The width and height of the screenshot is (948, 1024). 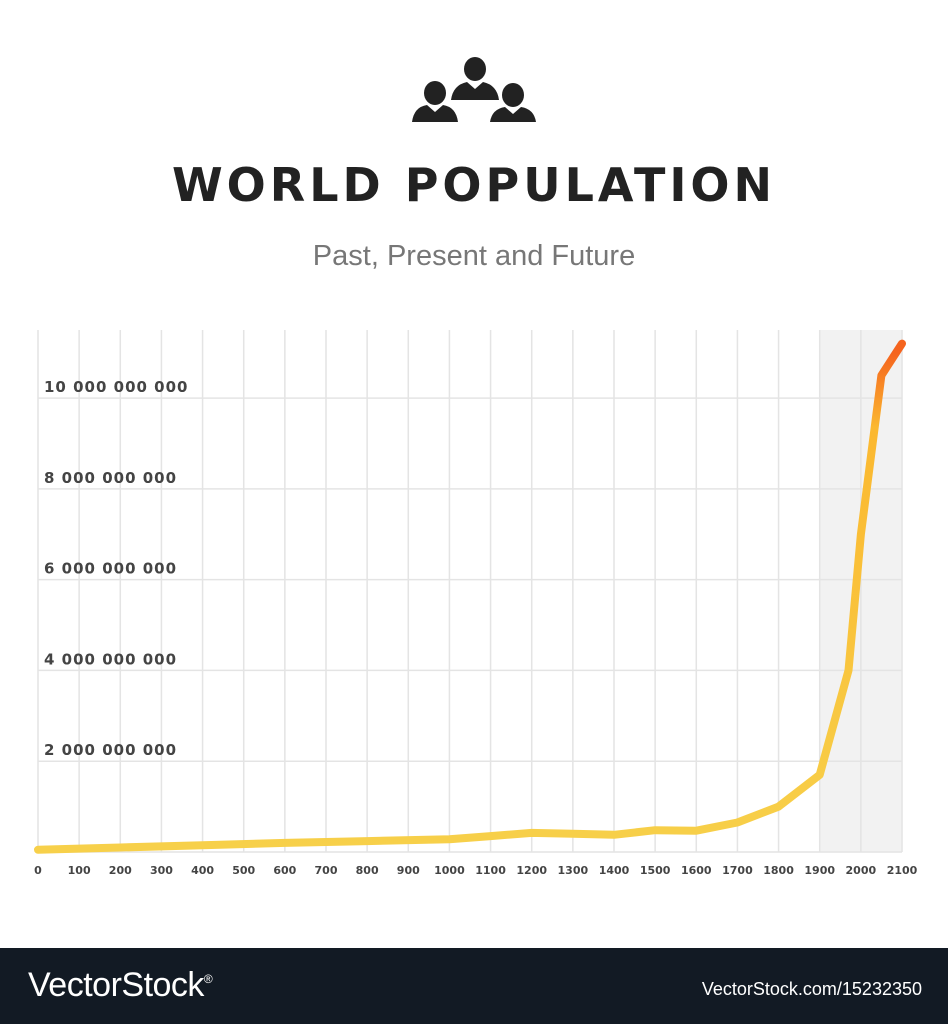 What do you see at coordinates (116, 387) in the screenshot?
I see `y-tick-label: 10 000 000 000` at bounding box center [116, 387].